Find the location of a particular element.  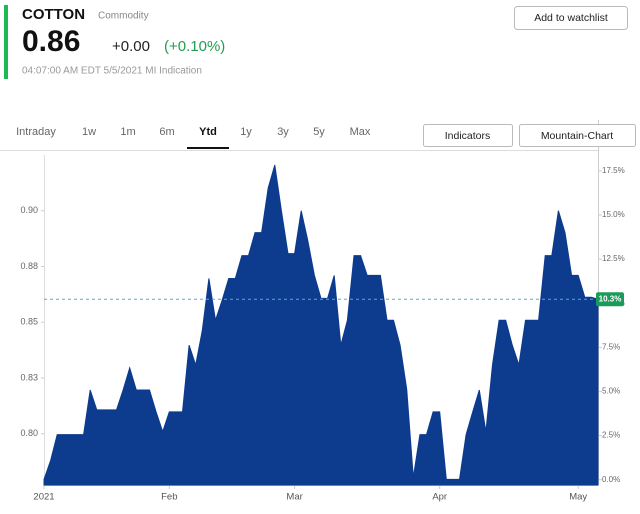

tab: 5y is located at coordinates (319, 132).